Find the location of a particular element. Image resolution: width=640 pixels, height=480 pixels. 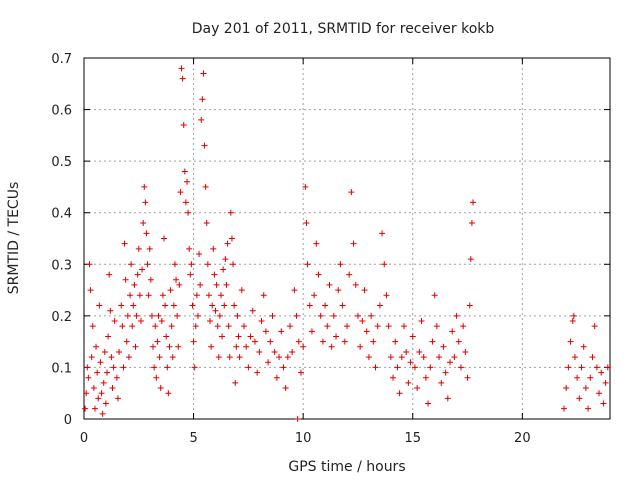

x-tick-label: 15 is located at coordinates (412, 438).